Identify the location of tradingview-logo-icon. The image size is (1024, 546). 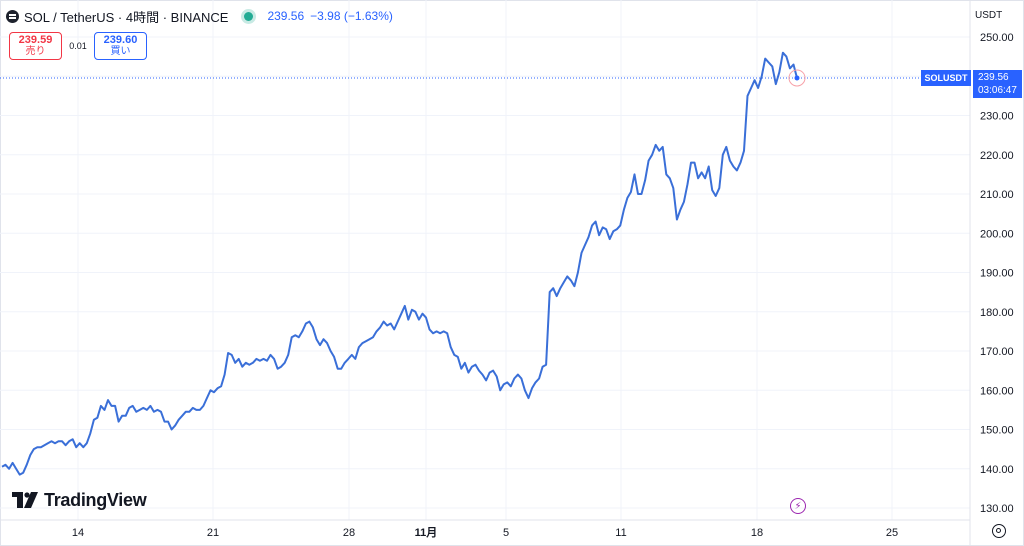
(25, 500).